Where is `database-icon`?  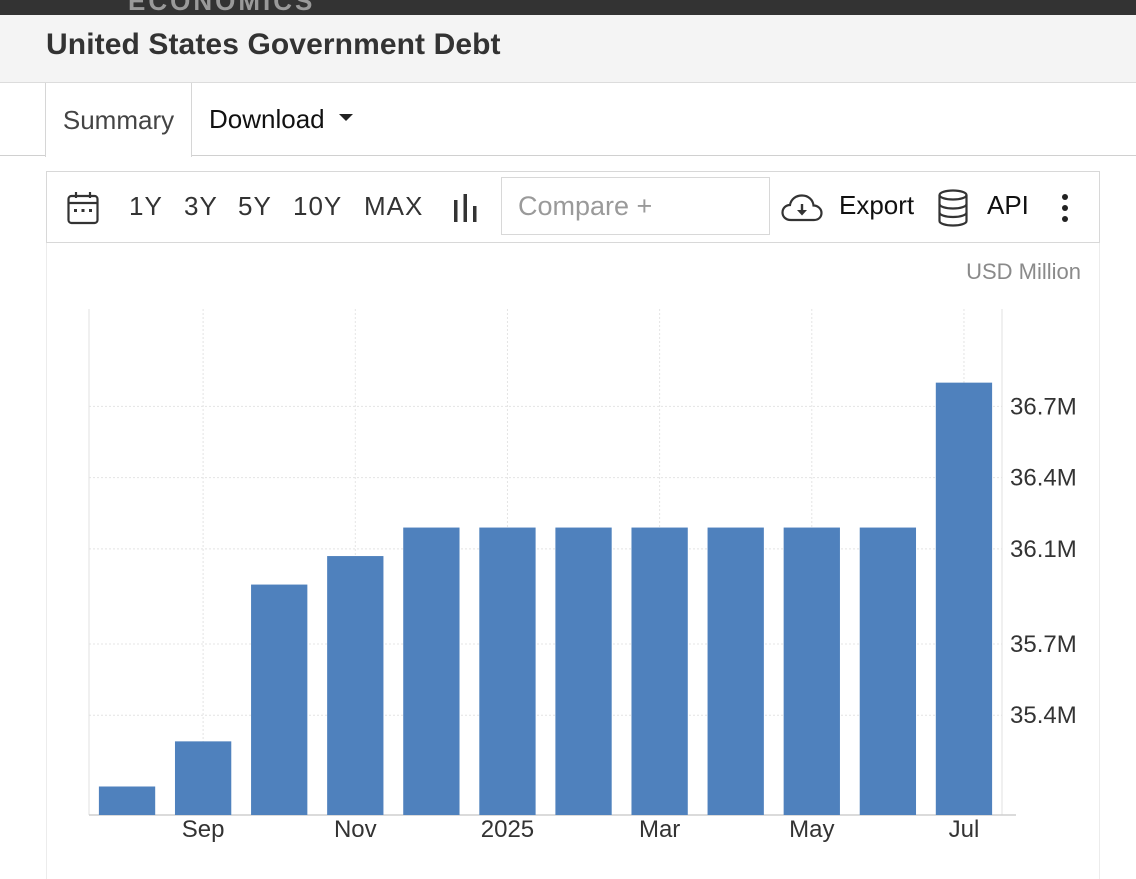
database-icon is located at coordinates (953, 208).